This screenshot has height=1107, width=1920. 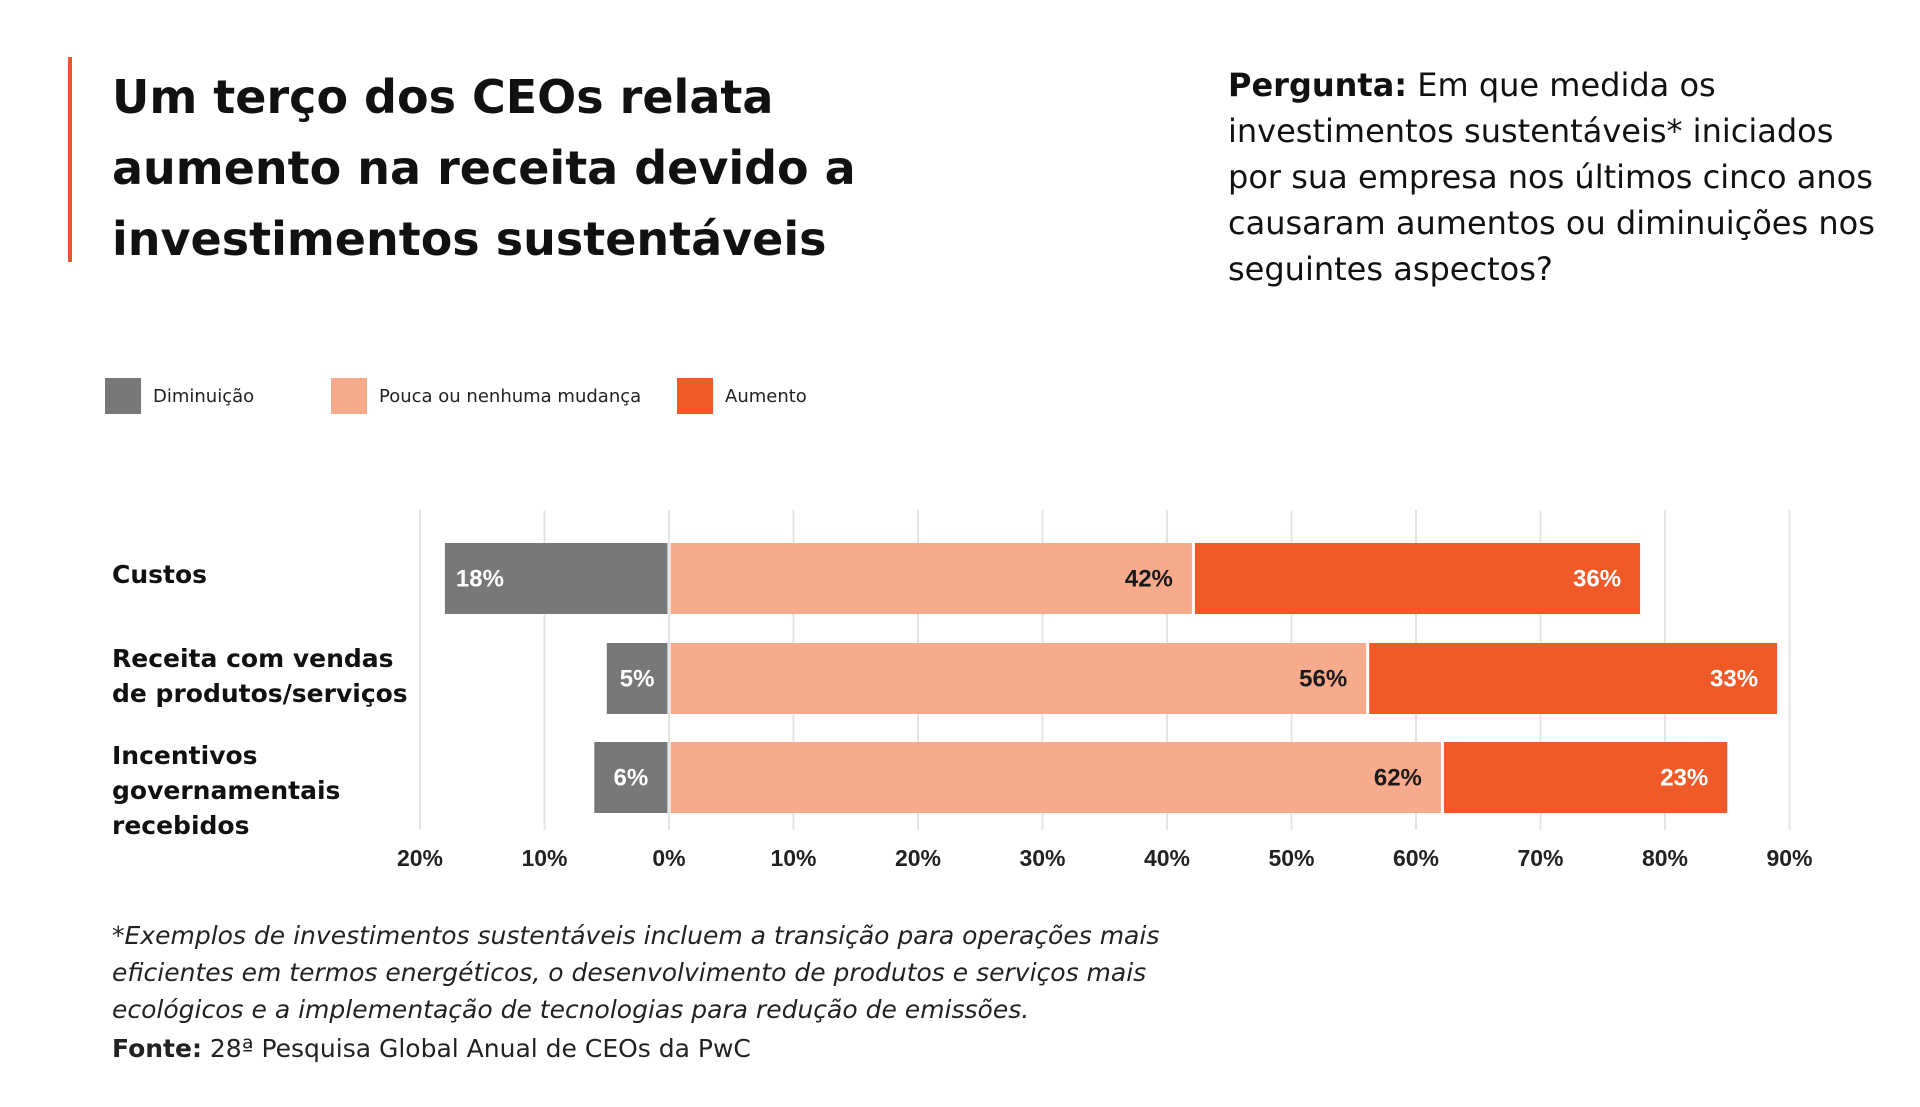 I want to click on bar-value-label: 6%, so click(x=631, y=778).